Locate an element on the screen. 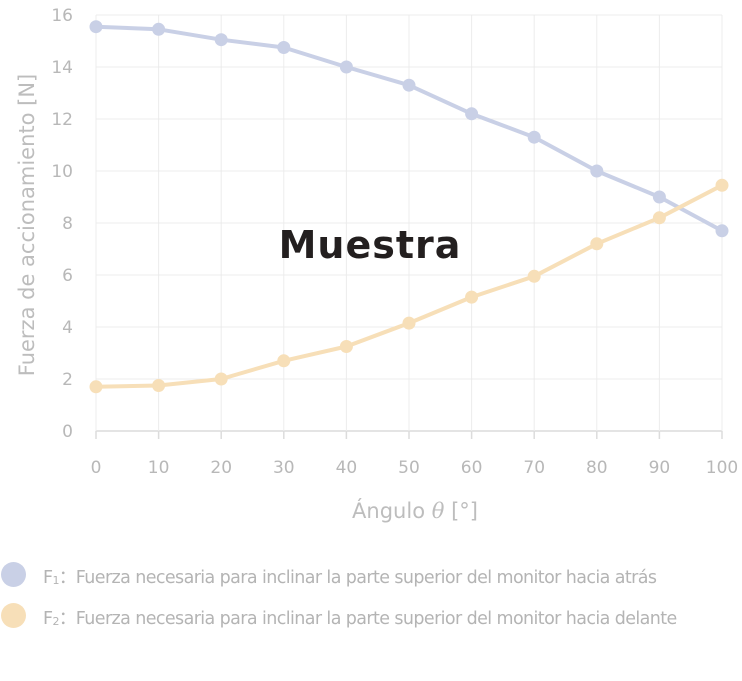  x-axis-title: Ángulo θ [°] is located at coordinates (415, 510).